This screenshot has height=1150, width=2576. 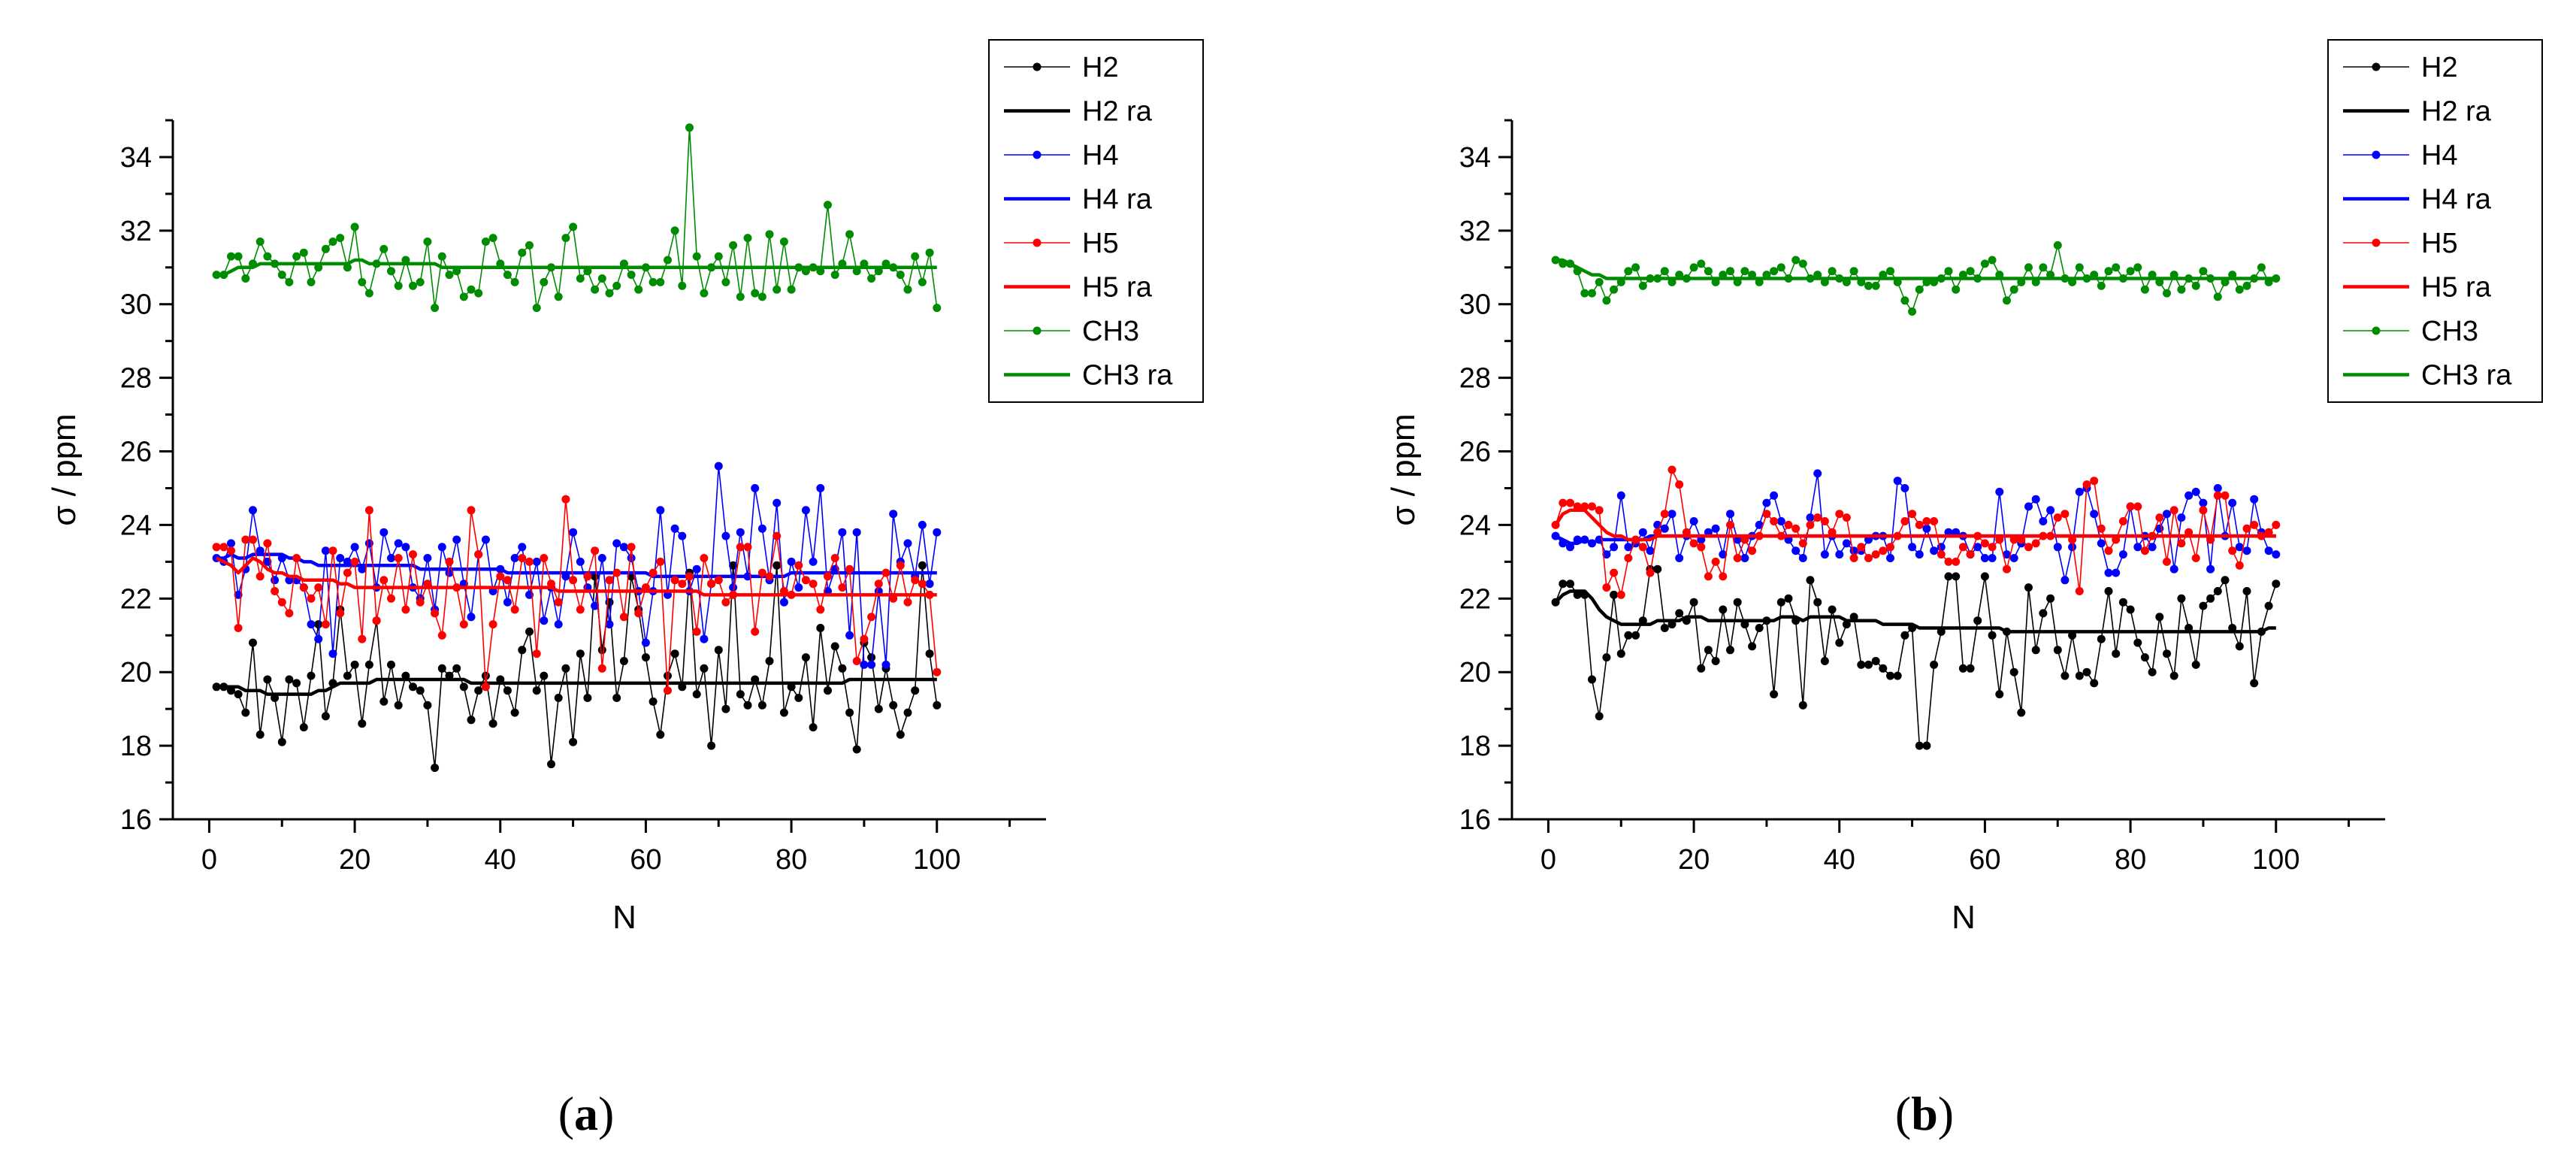 I want to click on x-tick-label: 40, so click(x=501, y=860).